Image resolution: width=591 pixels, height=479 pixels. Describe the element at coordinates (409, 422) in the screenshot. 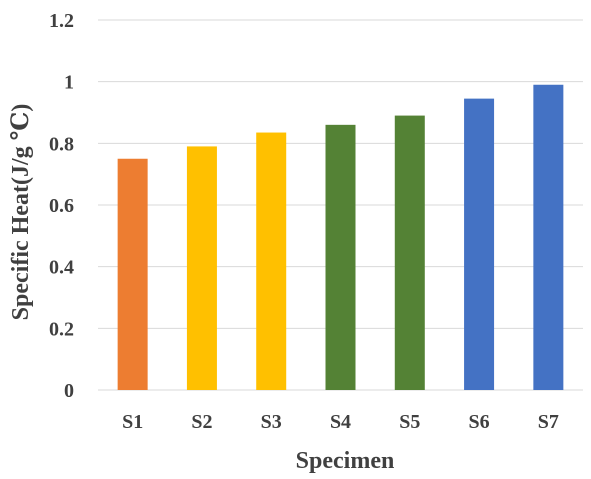

I see `x-tick-label: S5` at that location.